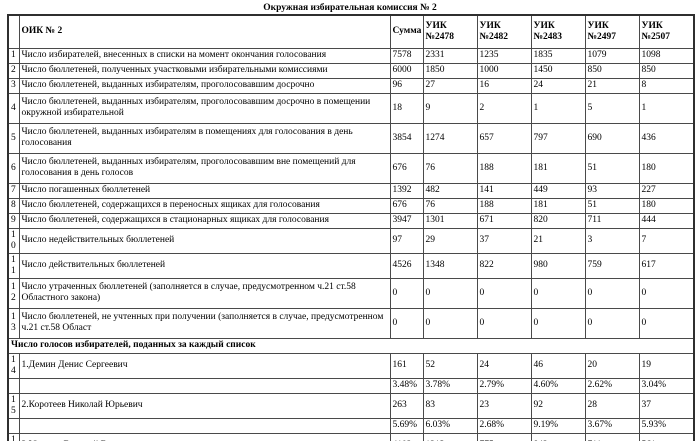  I want to click on row-label: Число действительных бюллетеней, so click(204, 265).